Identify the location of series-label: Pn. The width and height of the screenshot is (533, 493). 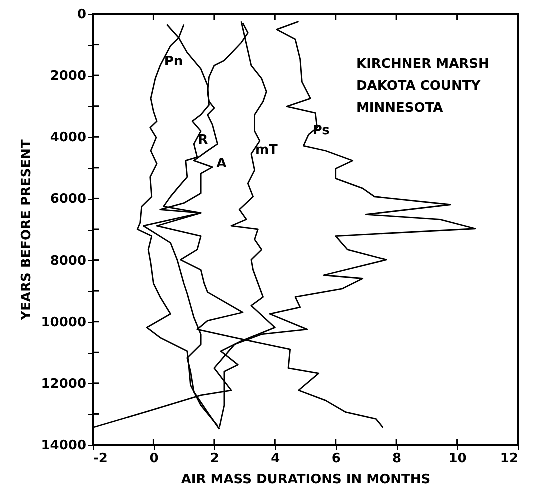
(174, 62).